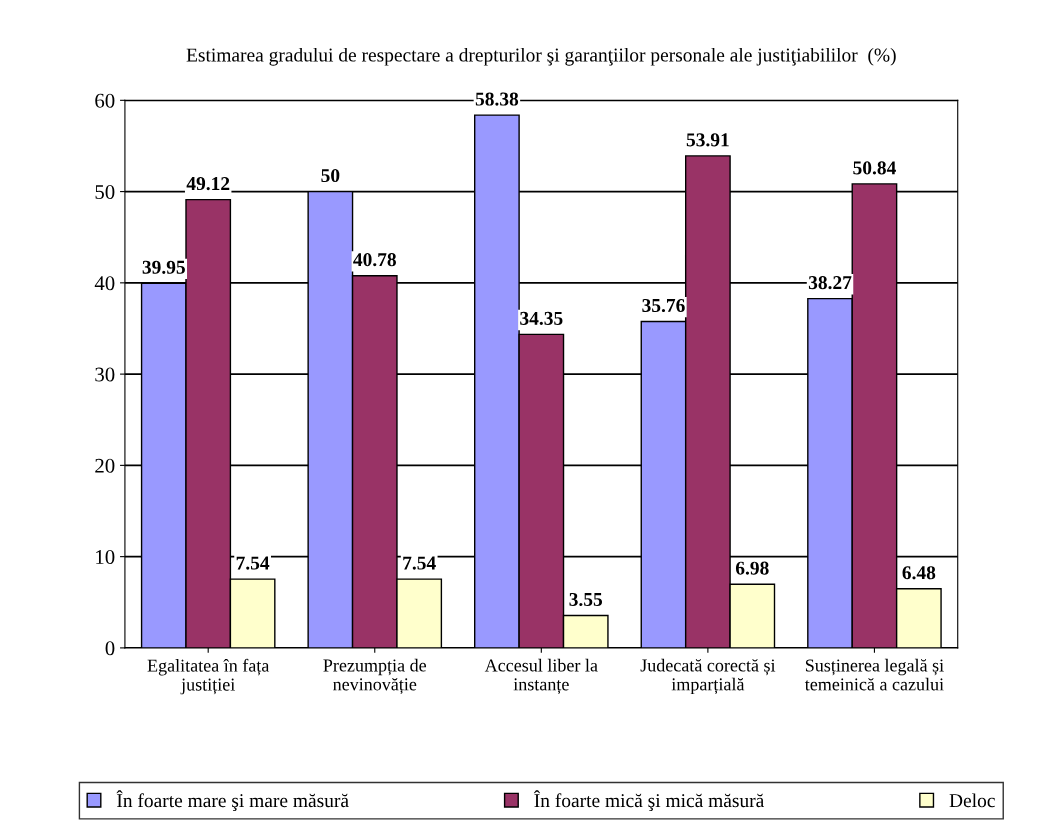  What do you see at coordinates (208, 184) in the screenshot?
I see `data-label: 49.12` at bounding box center [208, 184].